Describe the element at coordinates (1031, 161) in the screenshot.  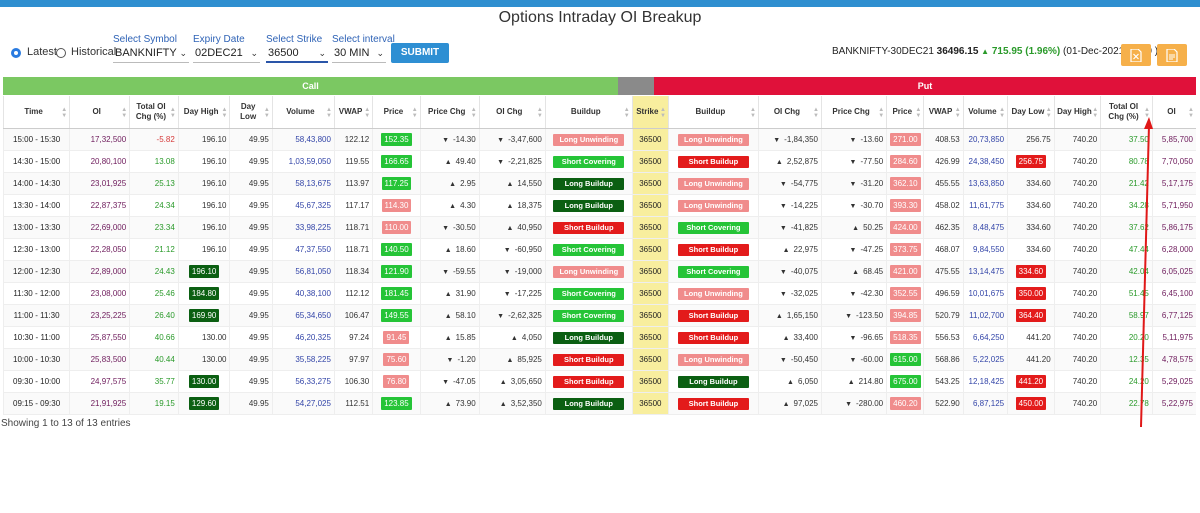
I see `put-day-low-cell: 256.75` at that location.